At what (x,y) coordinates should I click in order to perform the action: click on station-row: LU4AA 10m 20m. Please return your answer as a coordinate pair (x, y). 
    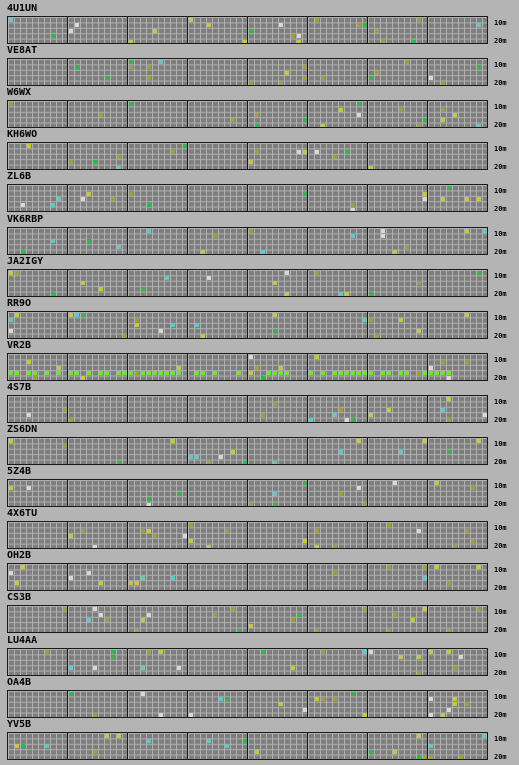
    Looking at the image, I should click on (259, 656).